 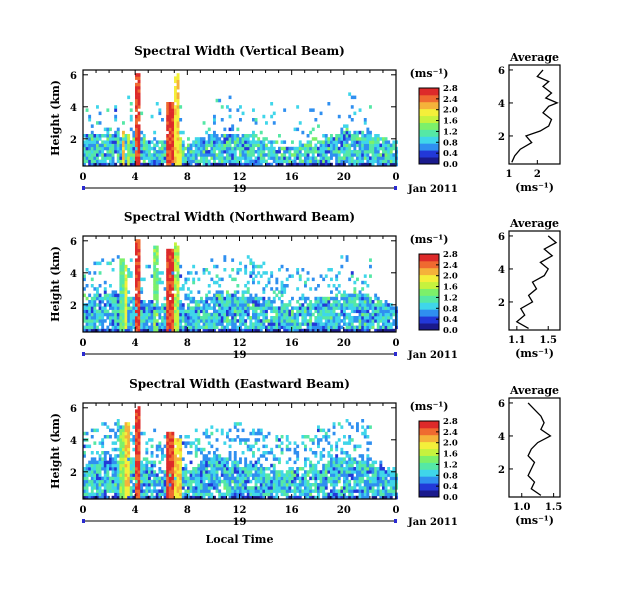 I want to click on colorbar-tick-label: 0.4, so click(x=450, y=487).